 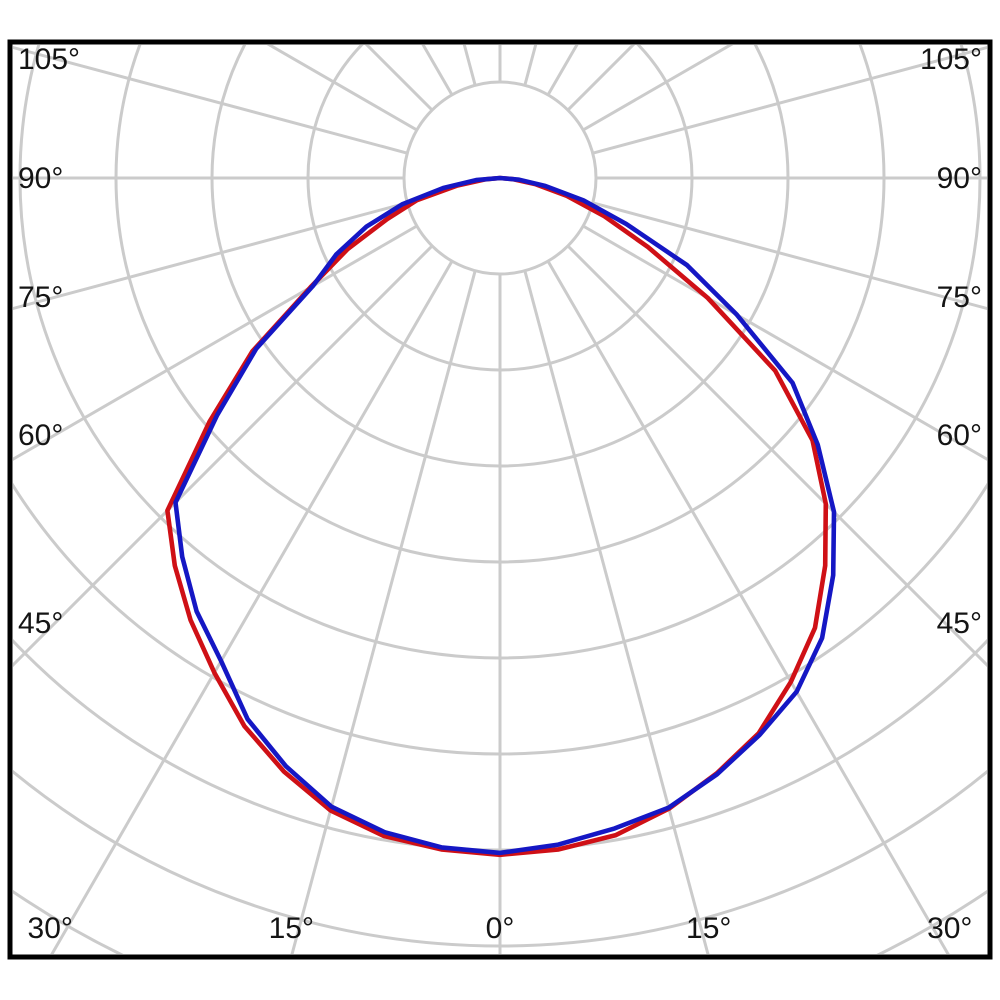 I want to click on angle-label-bottom-right-15: 15°, so click(x=708, y=928).